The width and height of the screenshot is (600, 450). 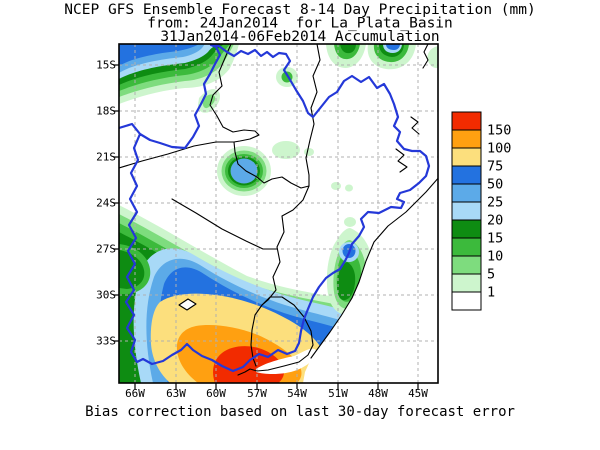 What do you see at coordinates (224, 224) in the screenshot?
I see `border-pilcomayo` at bounding box center [224, 224].